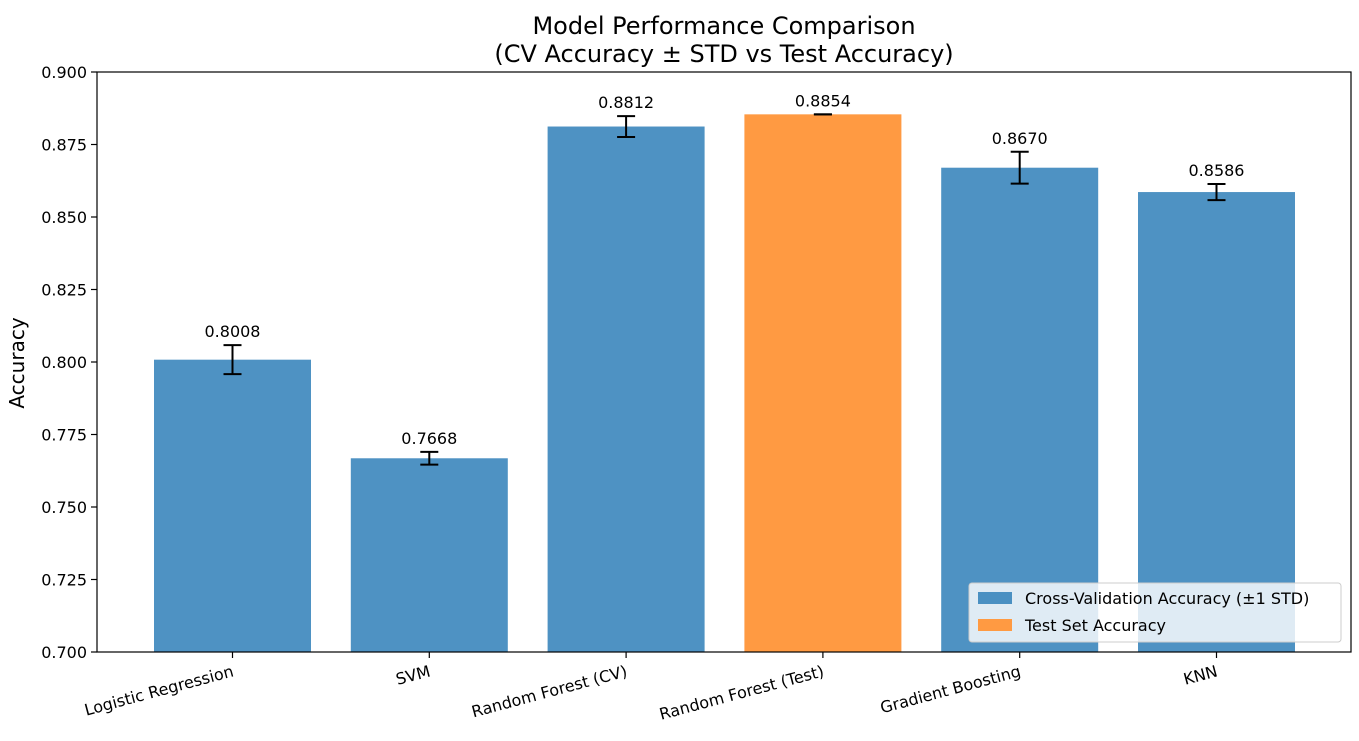 Image resolution: width=1359 pixels, height=741 pixels. What do you see at coordinates (741, 693) in the screenshot?
I see `x-tick-label-3: Random Forest (Test)` at bounding box center [741, 693].